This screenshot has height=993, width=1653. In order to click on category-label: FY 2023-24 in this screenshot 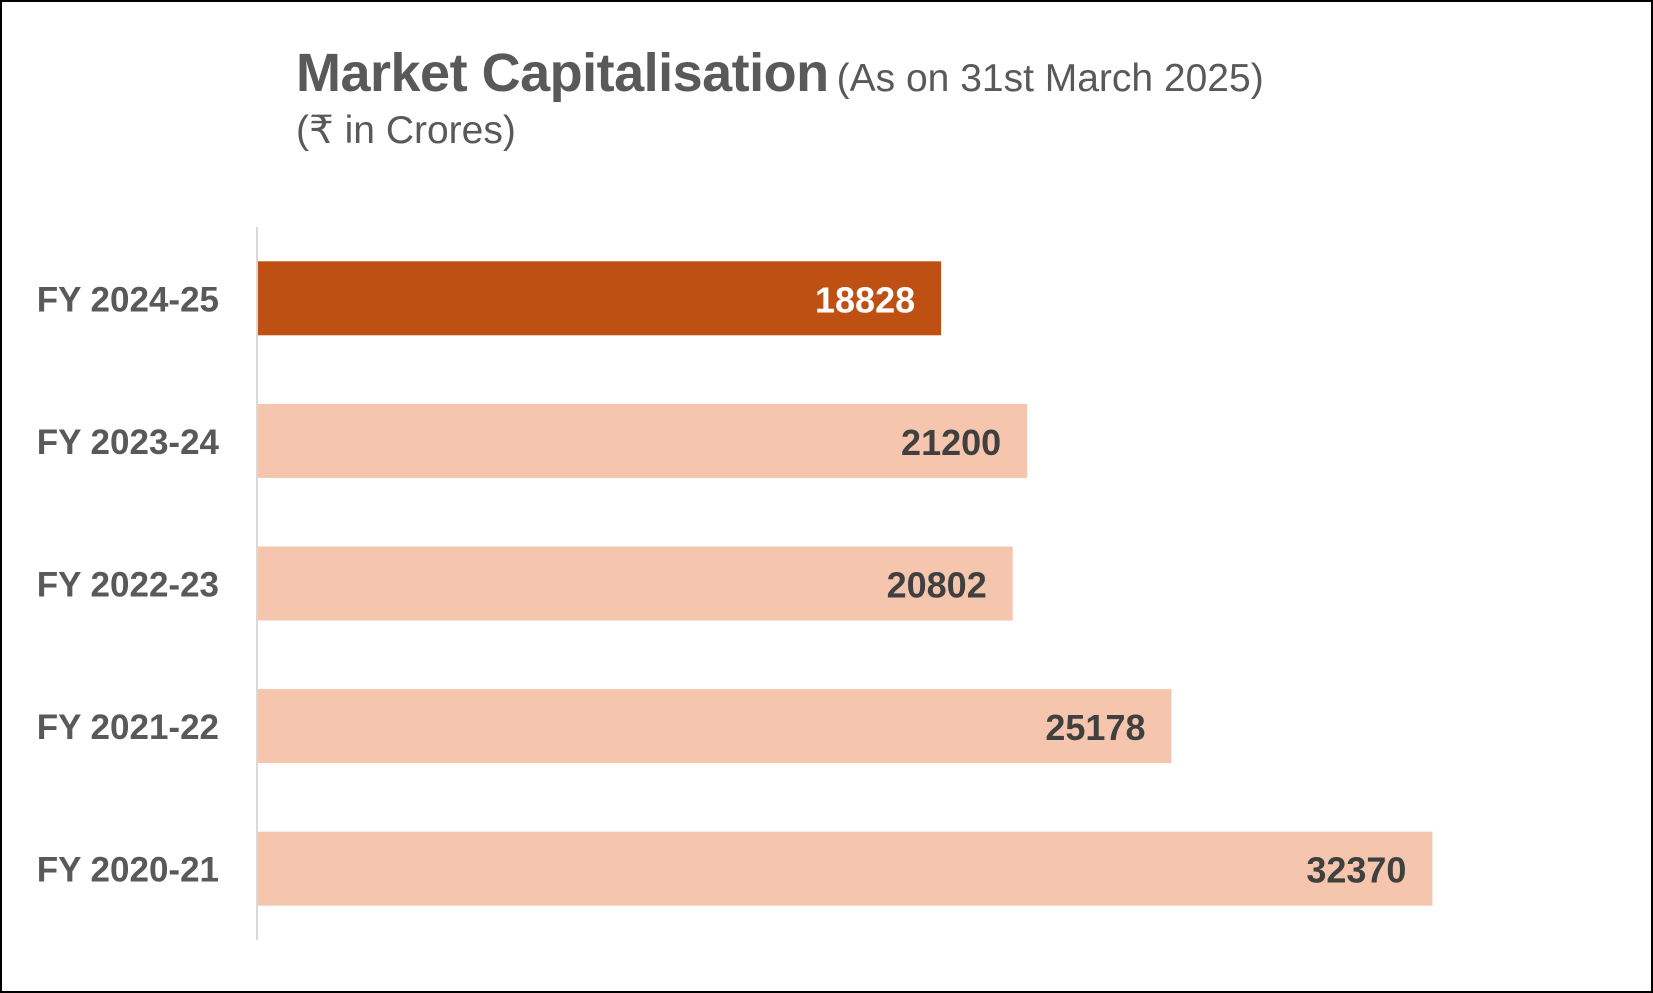, I will do `click(128, 442)`.